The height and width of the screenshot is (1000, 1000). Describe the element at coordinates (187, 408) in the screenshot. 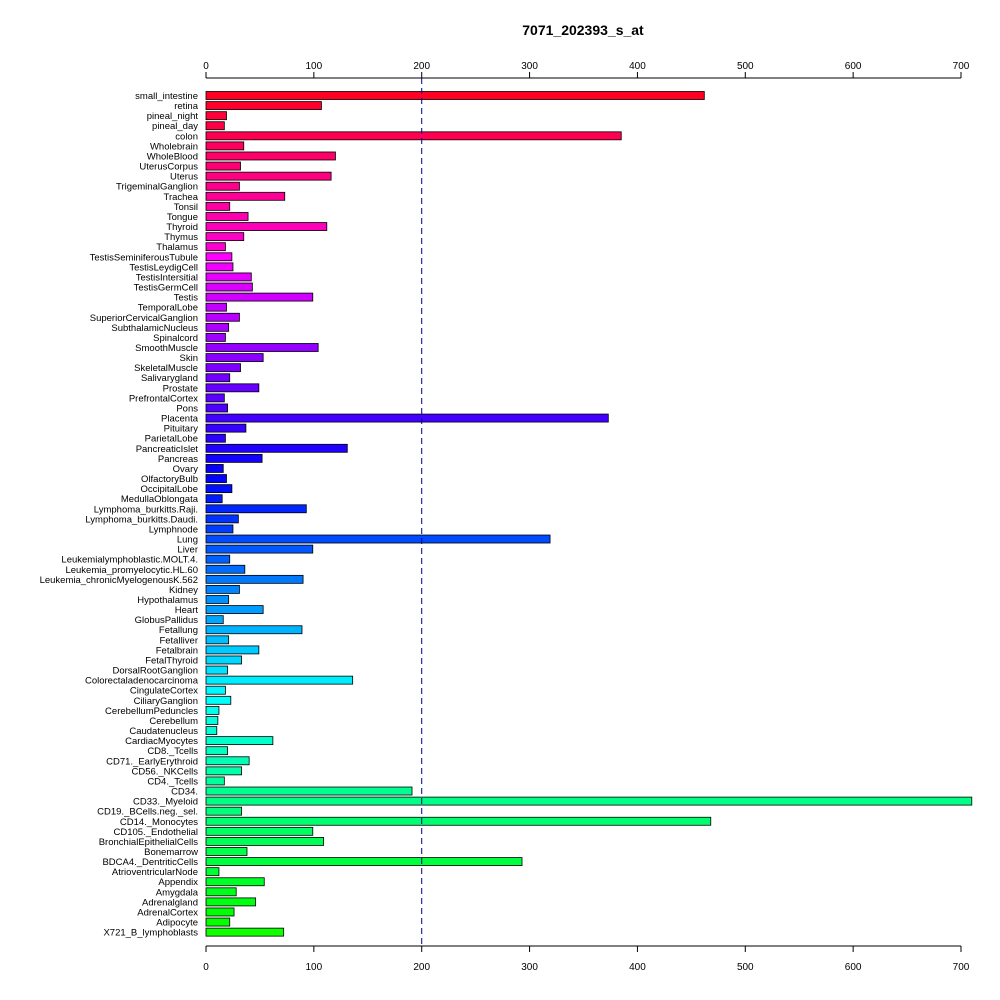

I see `category-label: Pons` at that location.